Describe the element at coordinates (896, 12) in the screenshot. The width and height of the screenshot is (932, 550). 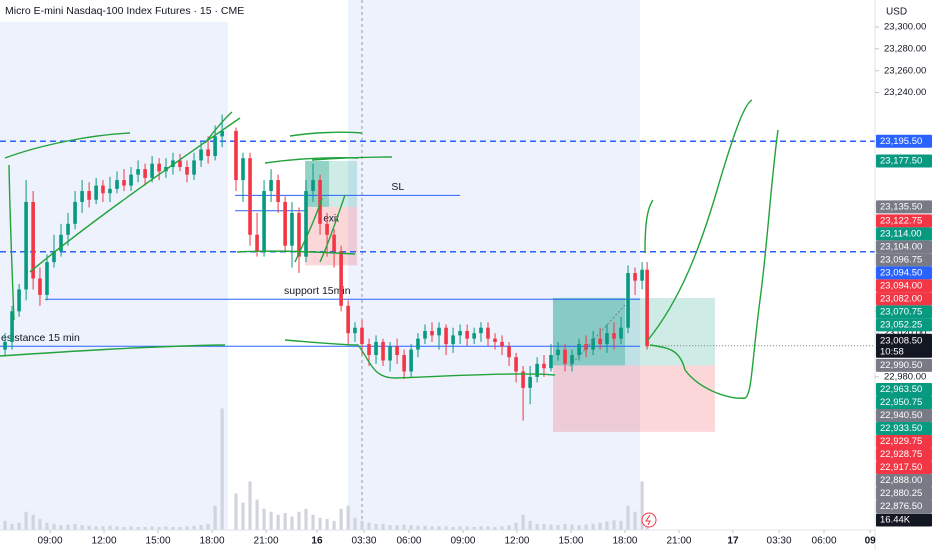
I see `currency: USD` at that location.